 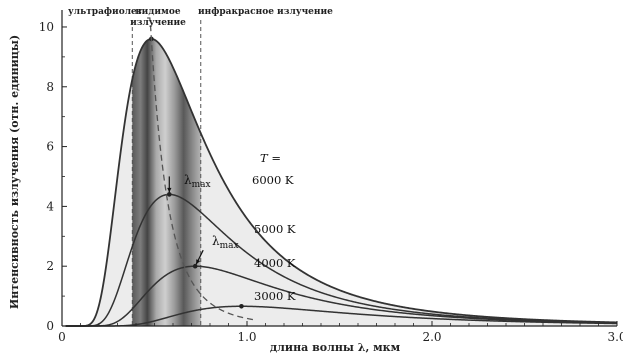 I want to click on band-label-uv: ультрафиолет, so click(x=105, y=12).